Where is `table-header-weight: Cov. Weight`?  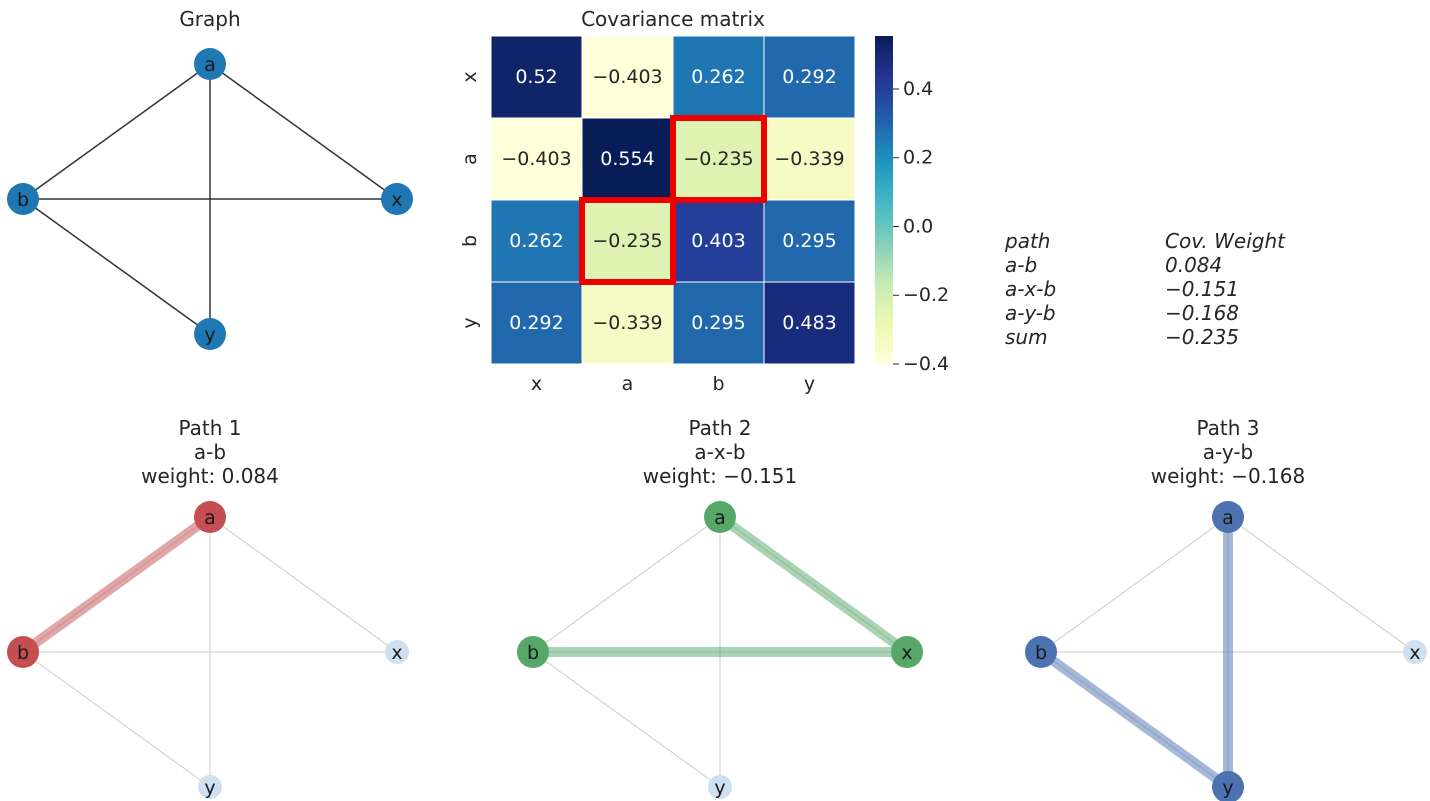 table-header-weight: Cov. Weight is located at coordinates (1225, 241).